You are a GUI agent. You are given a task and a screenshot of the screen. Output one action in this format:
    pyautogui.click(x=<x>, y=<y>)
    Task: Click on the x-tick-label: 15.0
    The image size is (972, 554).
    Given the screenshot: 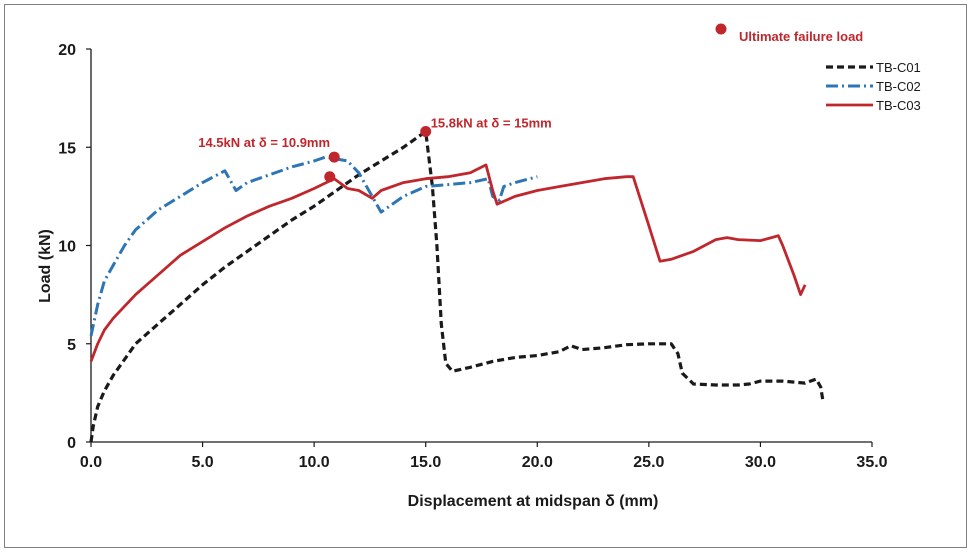 What is the action you would take?
    pyautogui.click(x=425, y=462)
    